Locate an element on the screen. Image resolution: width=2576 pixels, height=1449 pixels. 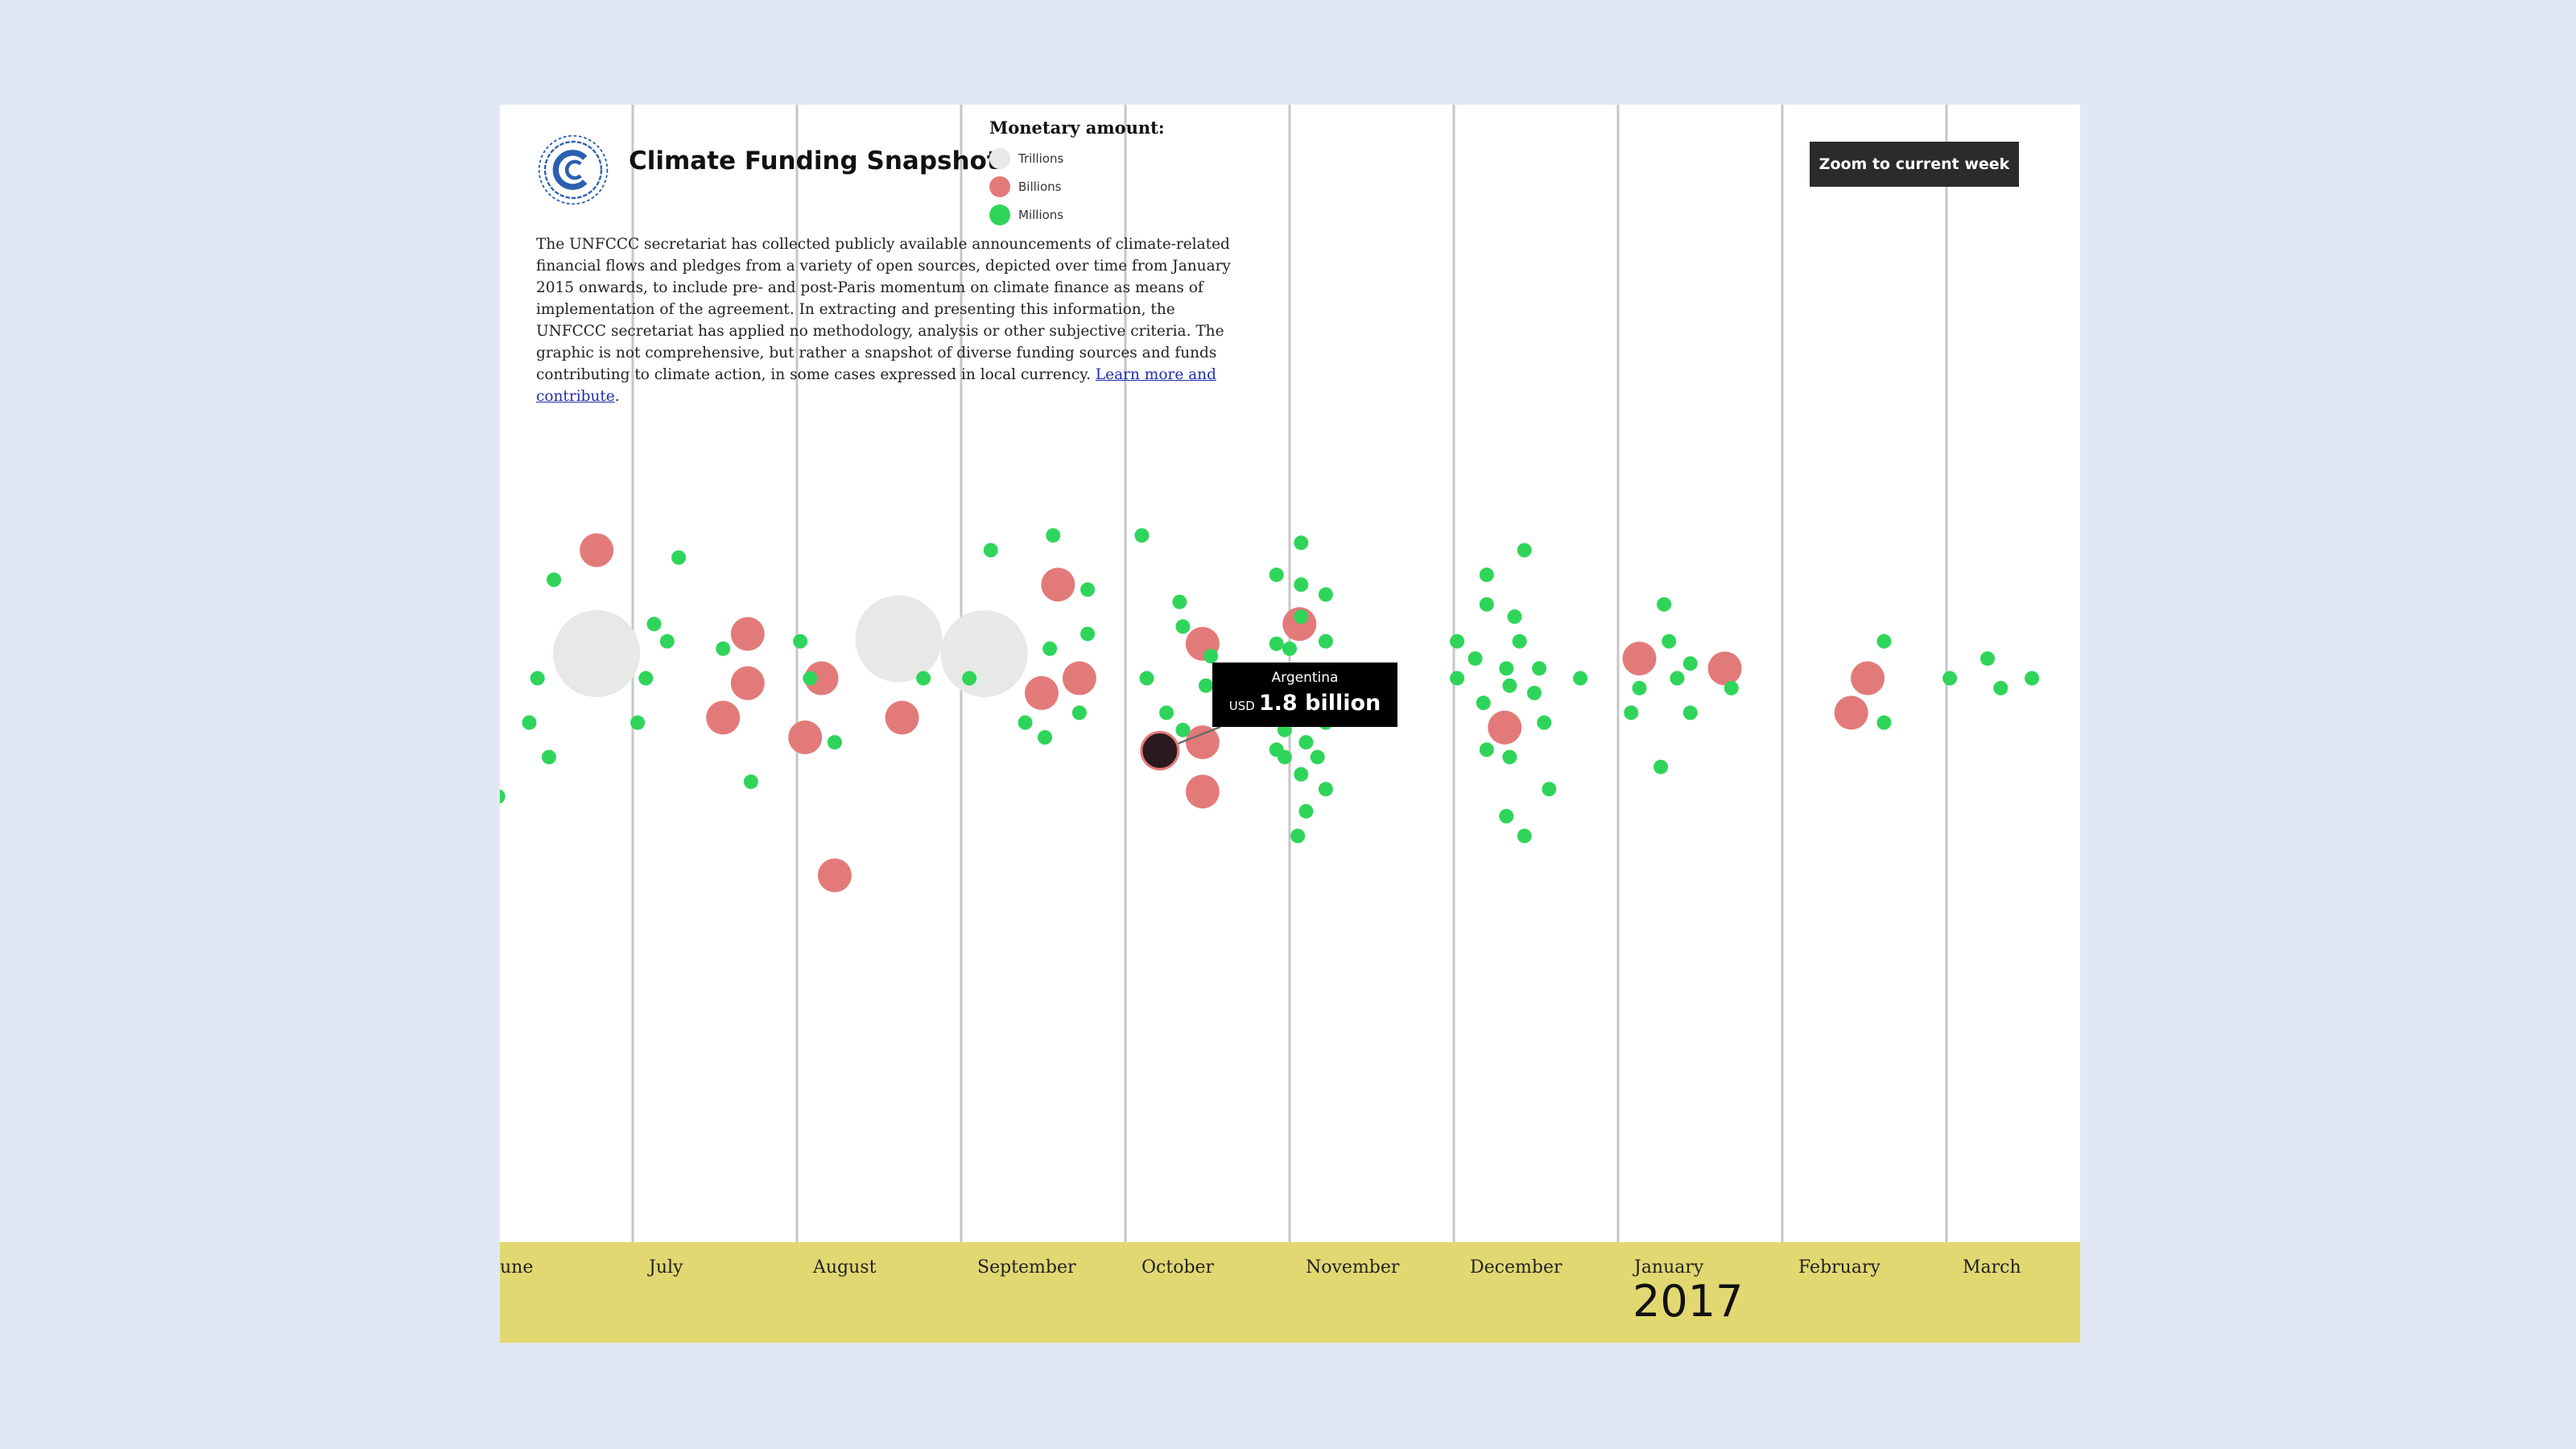
month-label-une: une is located at coordinates (517, 1267).